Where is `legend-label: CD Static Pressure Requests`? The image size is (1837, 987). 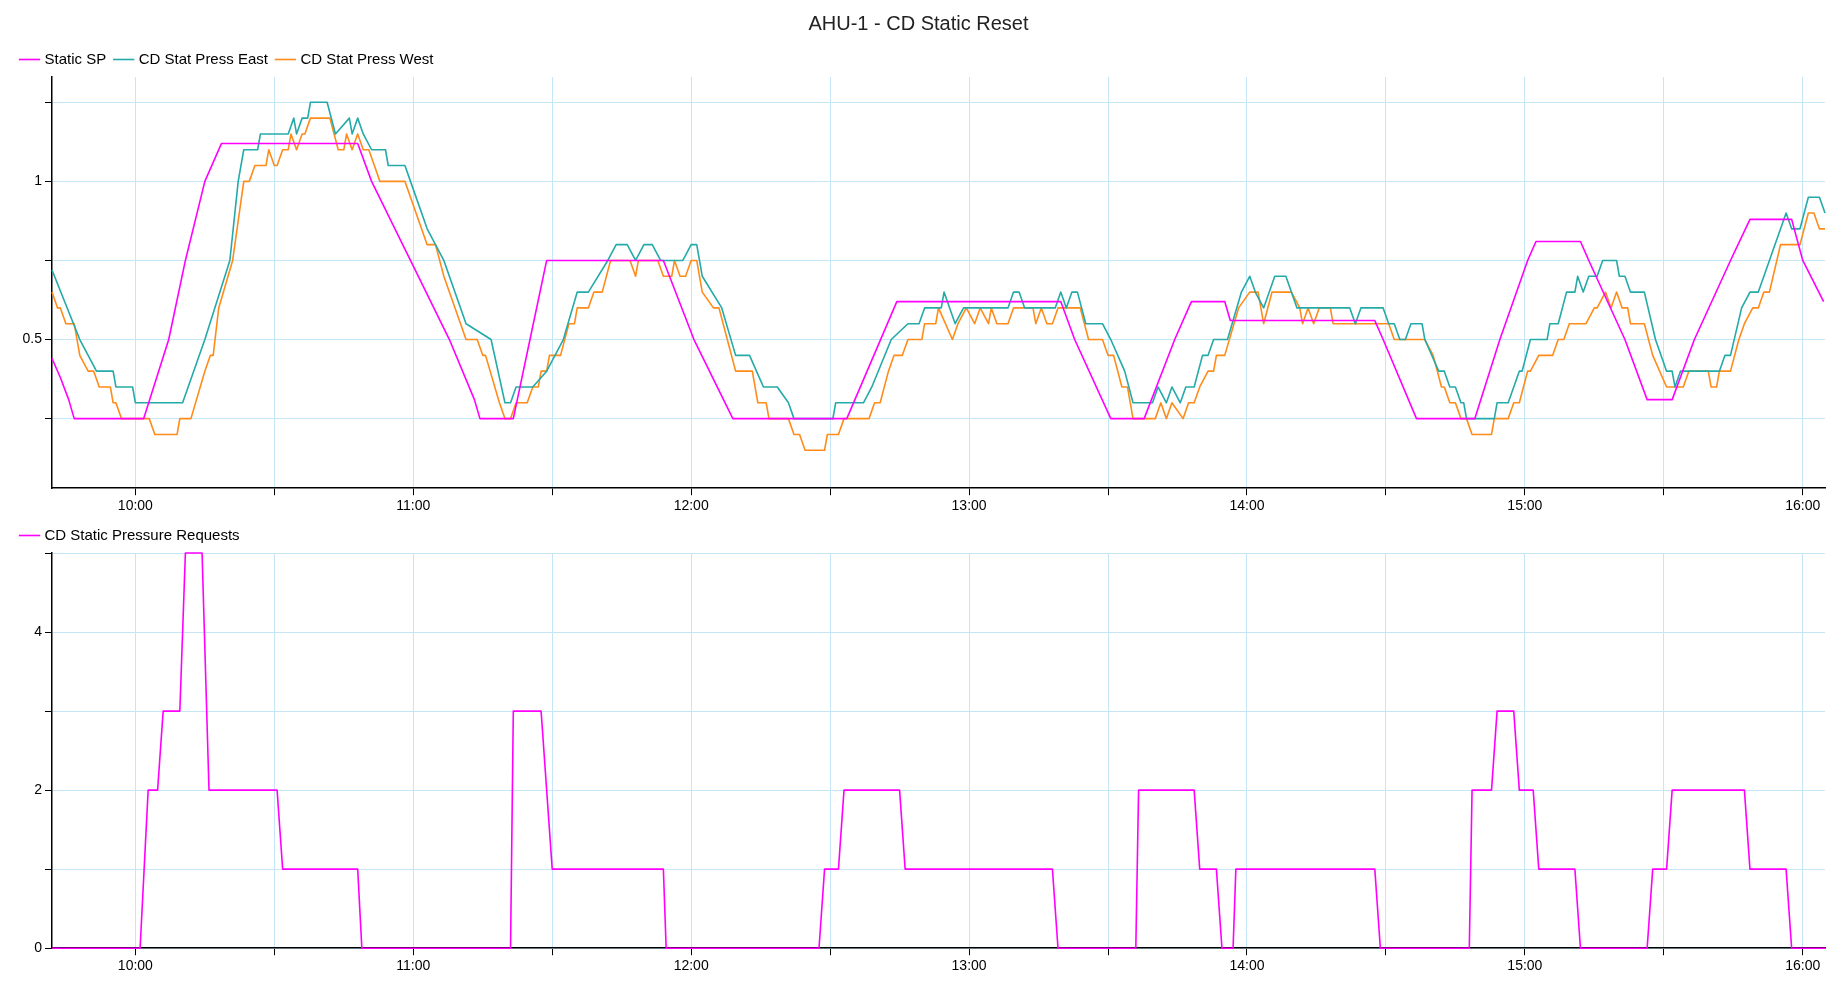 legend-label: CD Static Pressure Requests is located at coordinates (142, 534).